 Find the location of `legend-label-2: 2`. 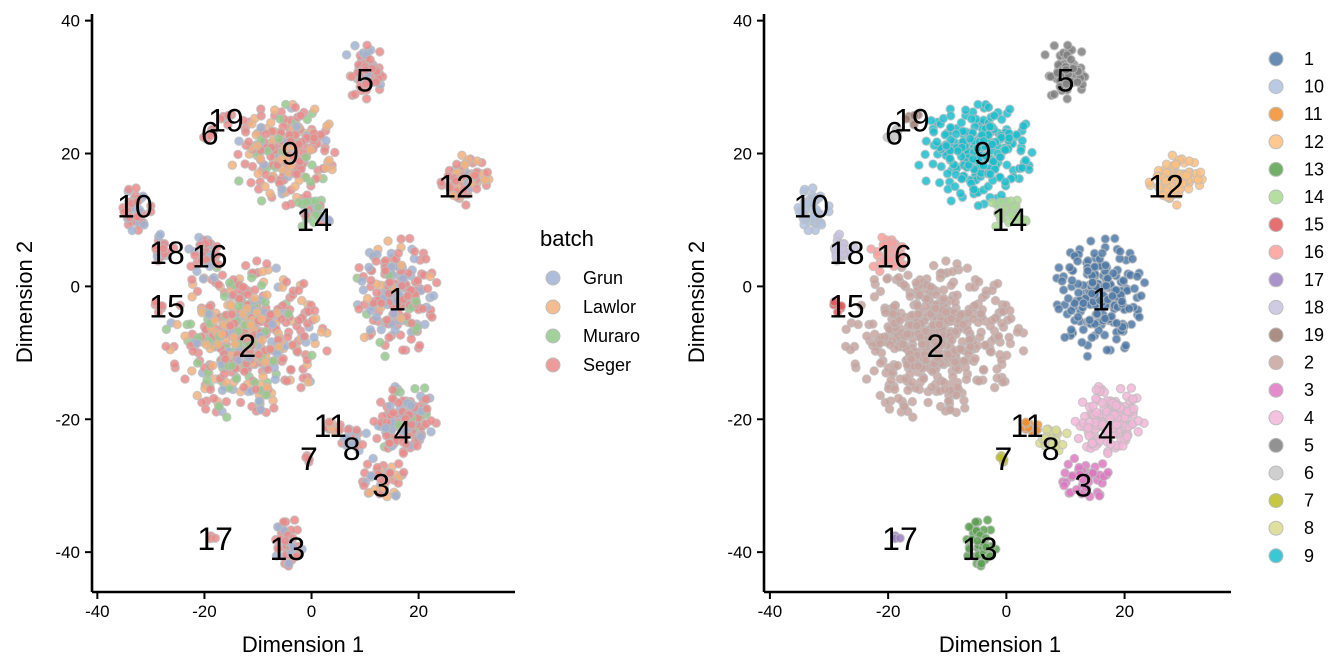

legend-label-2: 2 is located at coordinates (1309, 363).